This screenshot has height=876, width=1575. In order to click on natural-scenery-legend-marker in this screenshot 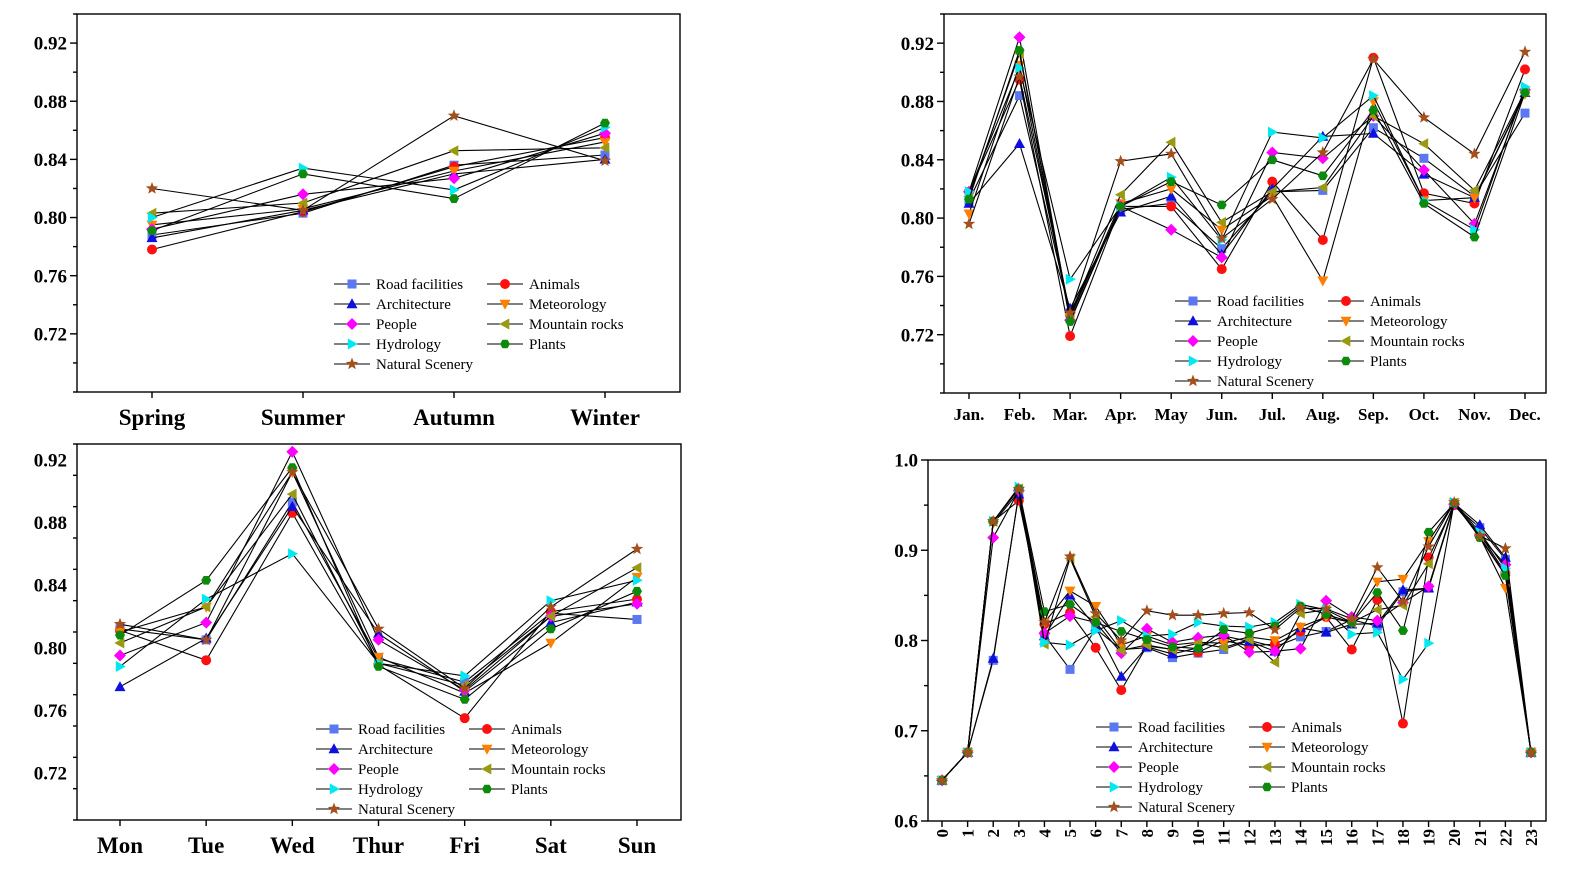, I will do `click(1193, 380)`.